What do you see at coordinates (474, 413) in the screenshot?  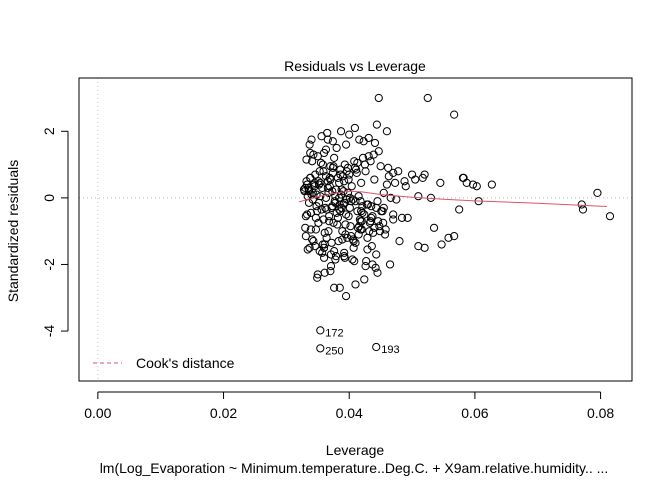 I see `x-tick-label: 0.06` at bounding box center [474, 413].